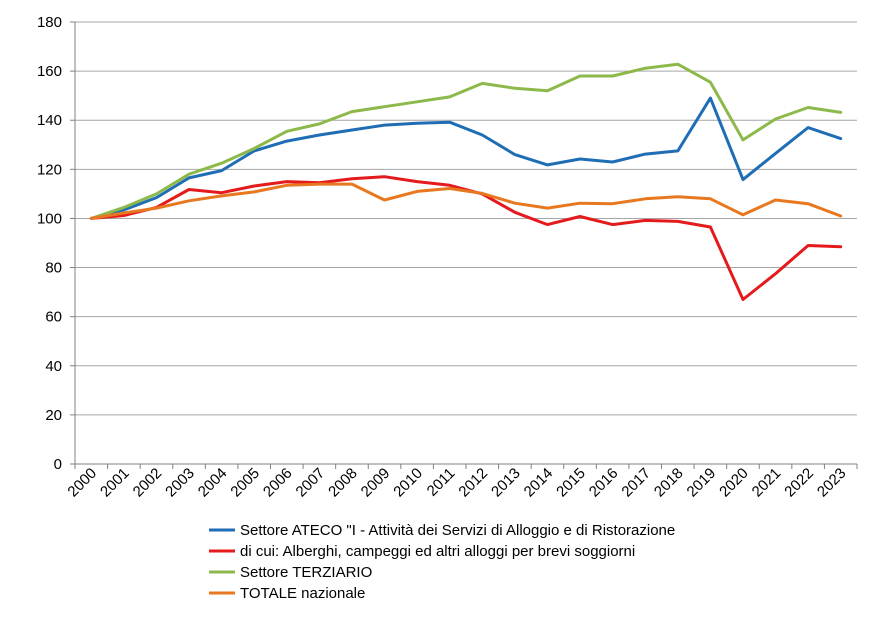 The width and height of the screenshot is (870, 622). Describe the element at coordinates (49, 71) in the screenshot. I see `y-tick-label: 160` at that location.